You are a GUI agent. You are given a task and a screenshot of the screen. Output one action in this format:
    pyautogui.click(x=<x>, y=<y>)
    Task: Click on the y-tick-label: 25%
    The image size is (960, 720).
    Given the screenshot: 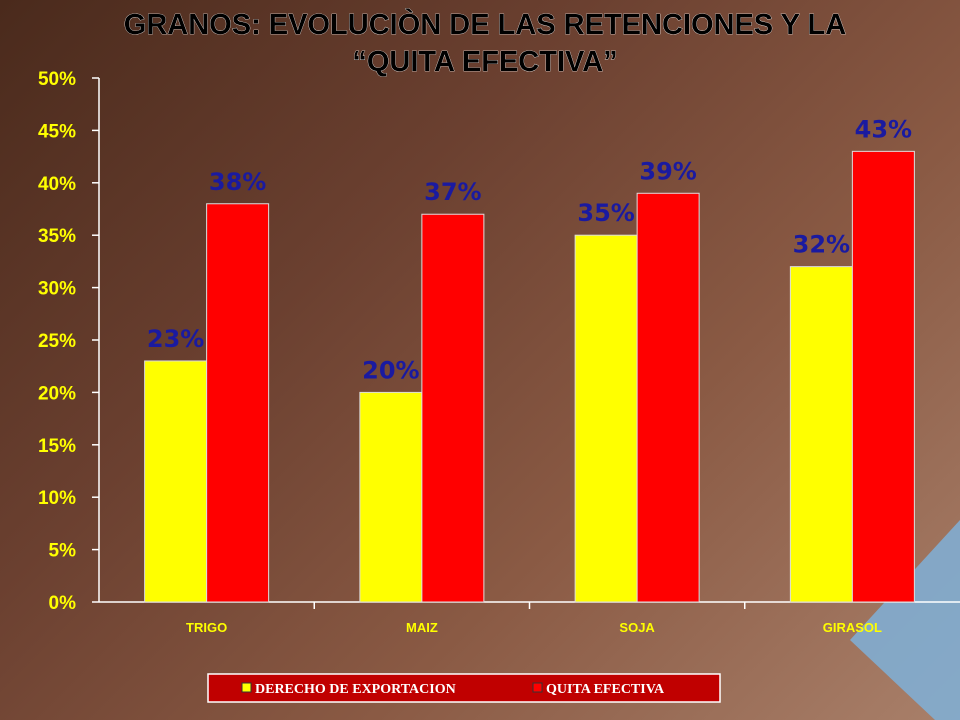 What is the action you would take?
    pyautogui.click(x=57, y=341)
    